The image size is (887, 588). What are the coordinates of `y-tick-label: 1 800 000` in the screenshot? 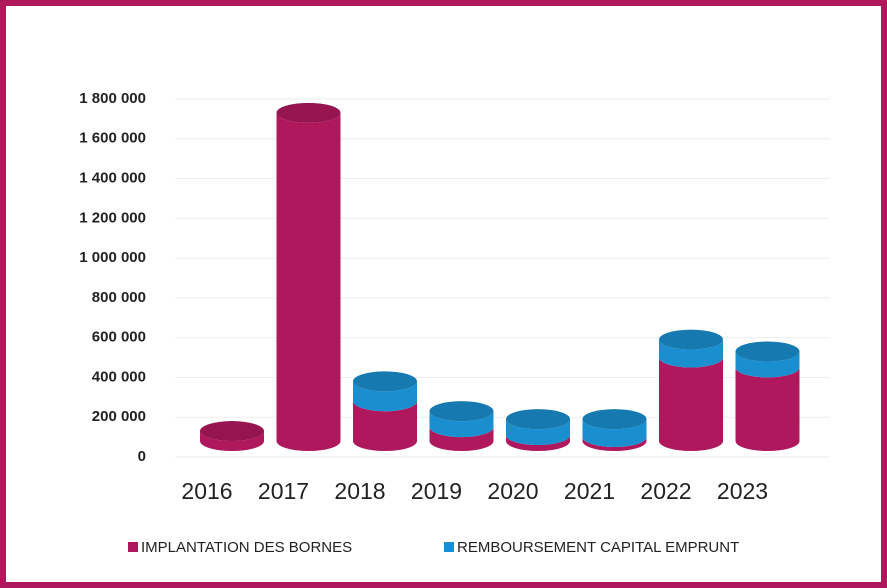 It's located at (112, 98).